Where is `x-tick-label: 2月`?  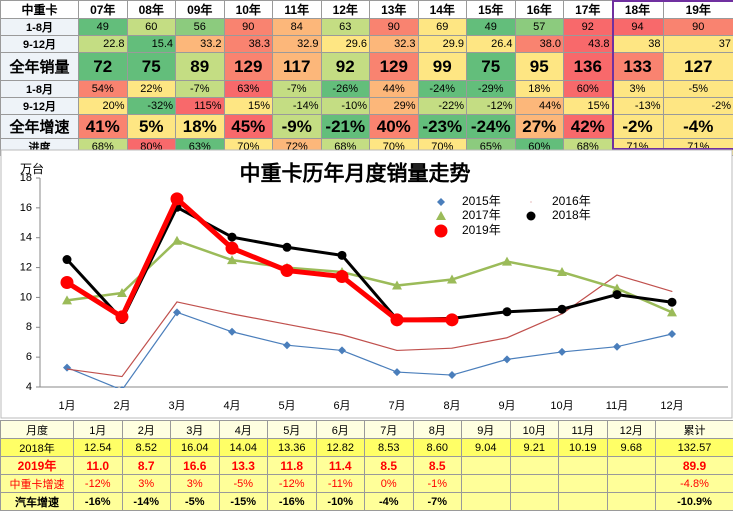 x-tick-label: 2月 is located at coordinates (121, 406).